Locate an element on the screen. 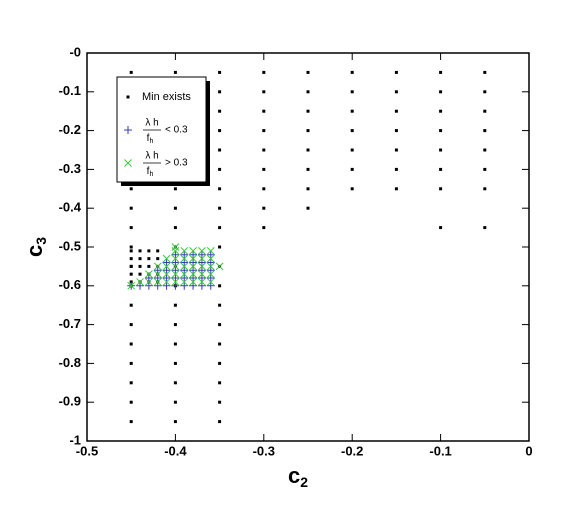 The image size is (588, 522). y-tick-label: -0.5 is located at coordinates (70, 245).